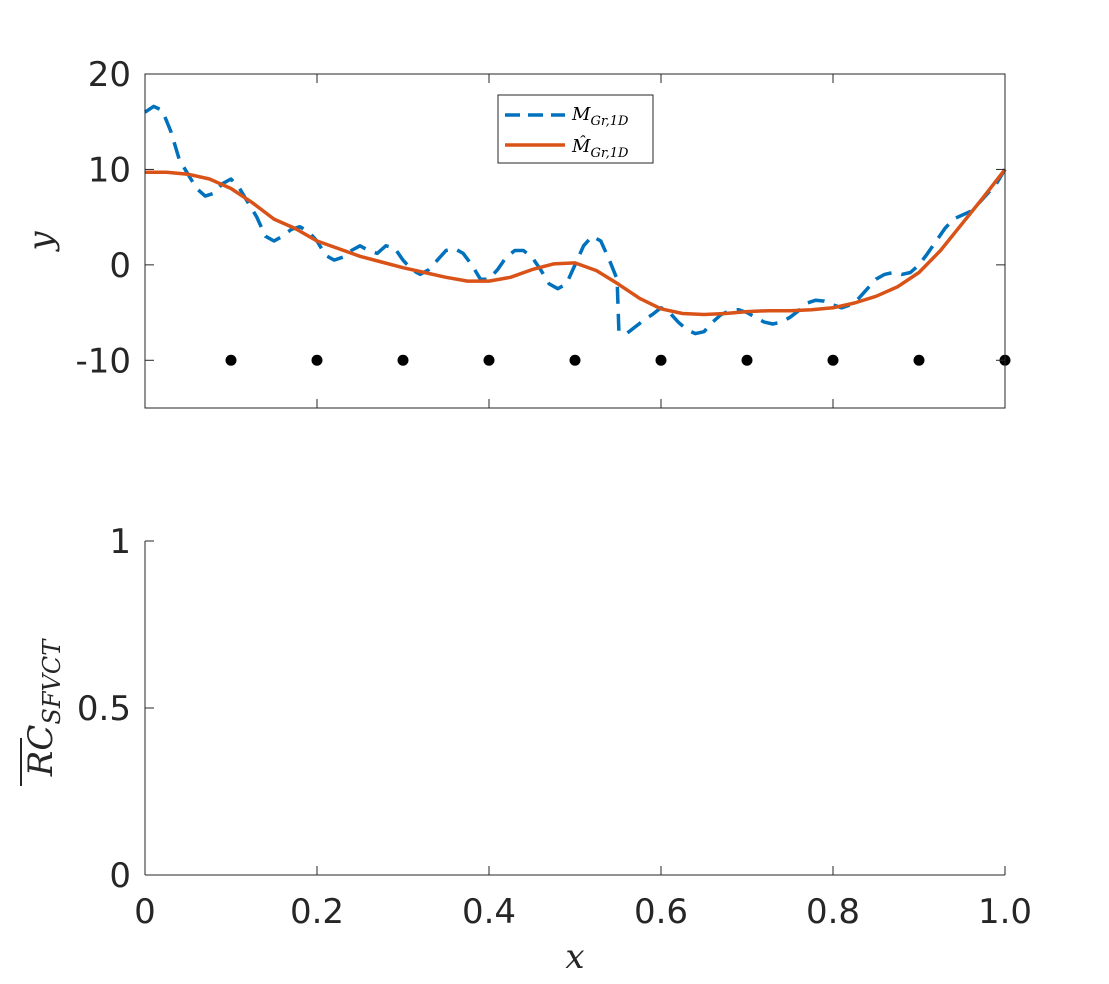 The image size is (1109, 984). What do you see at coordinates (52, 681) in the screenshot?
I see `bottom-y-axis-label-sub: SFVCT` at bounding box center [52, 681].